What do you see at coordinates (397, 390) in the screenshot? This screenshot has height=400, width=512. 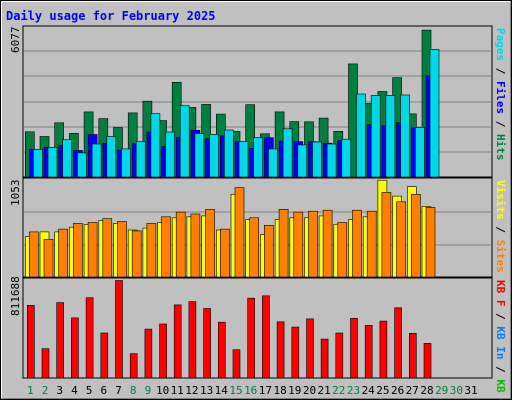 I see `x-tick-label-26: 26` at bounding box center [397, 390].